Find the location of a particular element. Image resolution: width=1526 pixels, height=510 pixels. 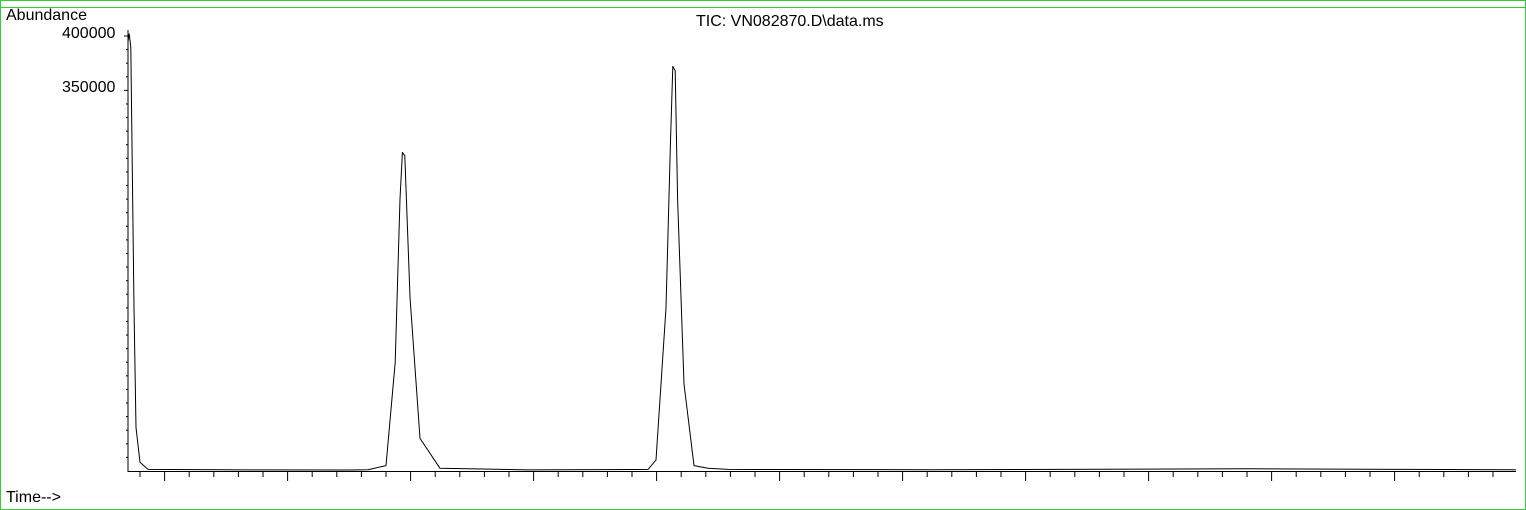

y-tick-label-400000: 400000 is located at coordinates (89, 33).